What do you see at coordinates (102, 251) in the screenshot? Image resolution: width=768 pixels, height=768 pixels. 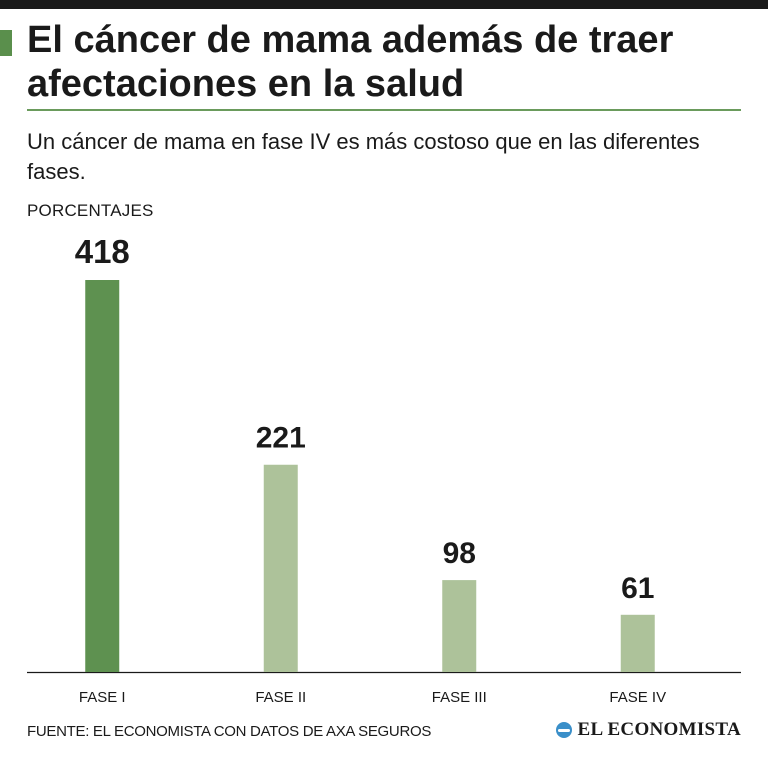 I see `bar-value-label-1: 418` at bounding box center [102, 251].